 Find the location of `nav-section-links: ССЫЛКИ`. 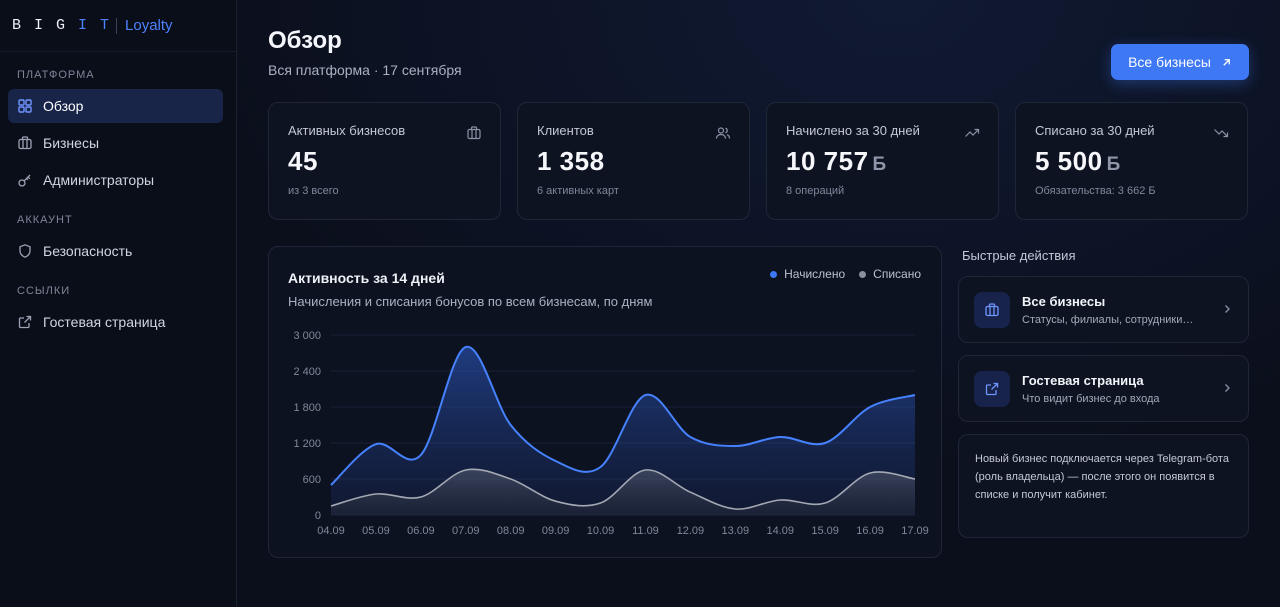

nav-section-links: ССЫЛКИ is located at coordinates (44, 291).